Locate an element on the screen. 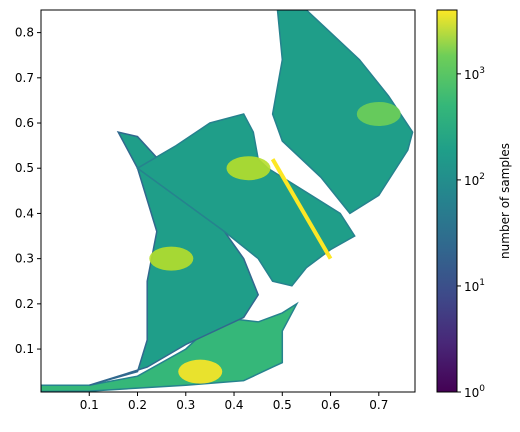 This screenshot has width=520, height=432. colorbar-tick-label: 10¹ is located at coordinates (474, 286).